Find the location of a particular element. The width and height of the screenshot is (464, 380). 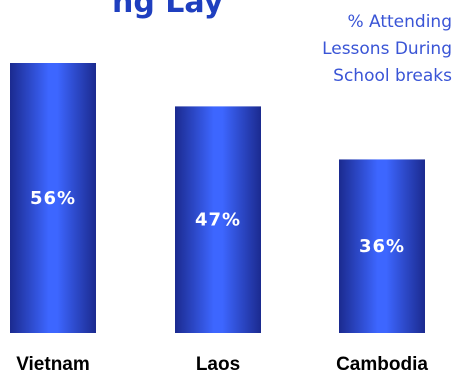

value-label-vietnam: 56% is located at coordinates (53, 198).